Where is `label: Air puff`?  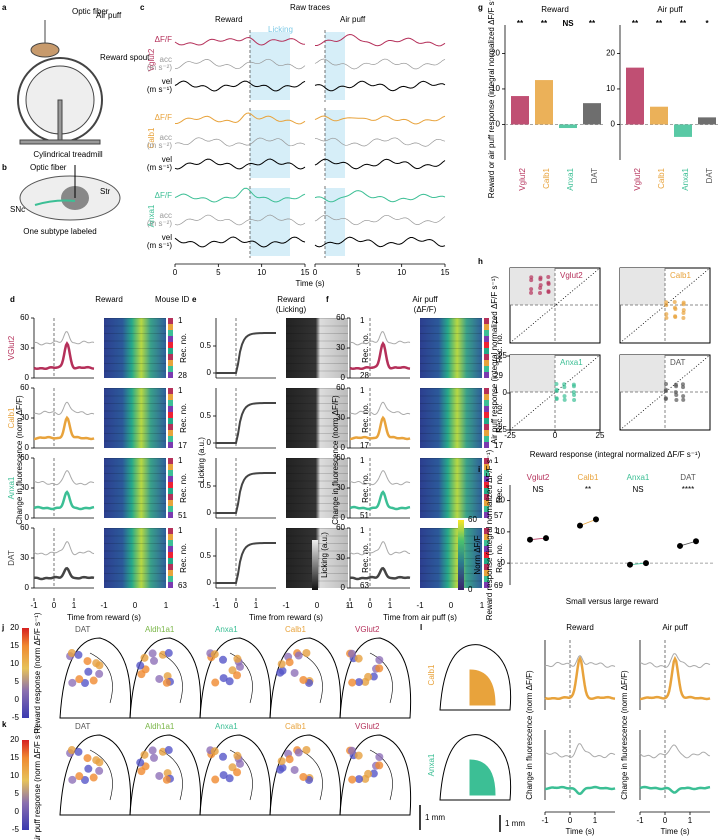 label: Air puff is located at coordinates (425, 299).